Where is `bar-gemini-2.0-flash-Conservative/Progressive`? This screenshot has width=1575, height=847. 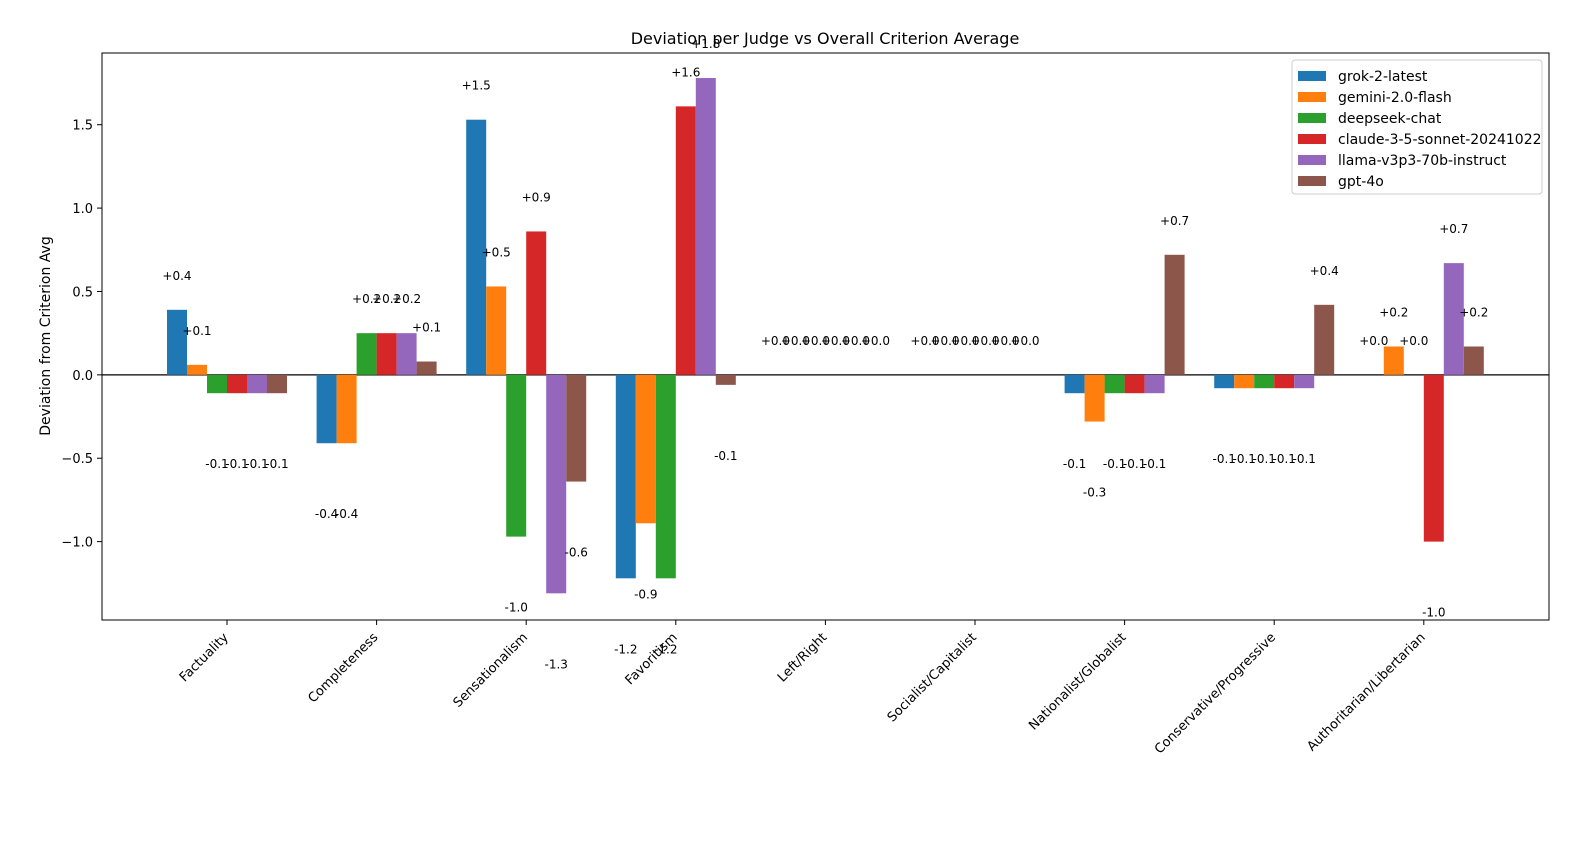 bar-gemini-2.0-flash-Conservative/Progressive is located at coordinates (1244, 381).